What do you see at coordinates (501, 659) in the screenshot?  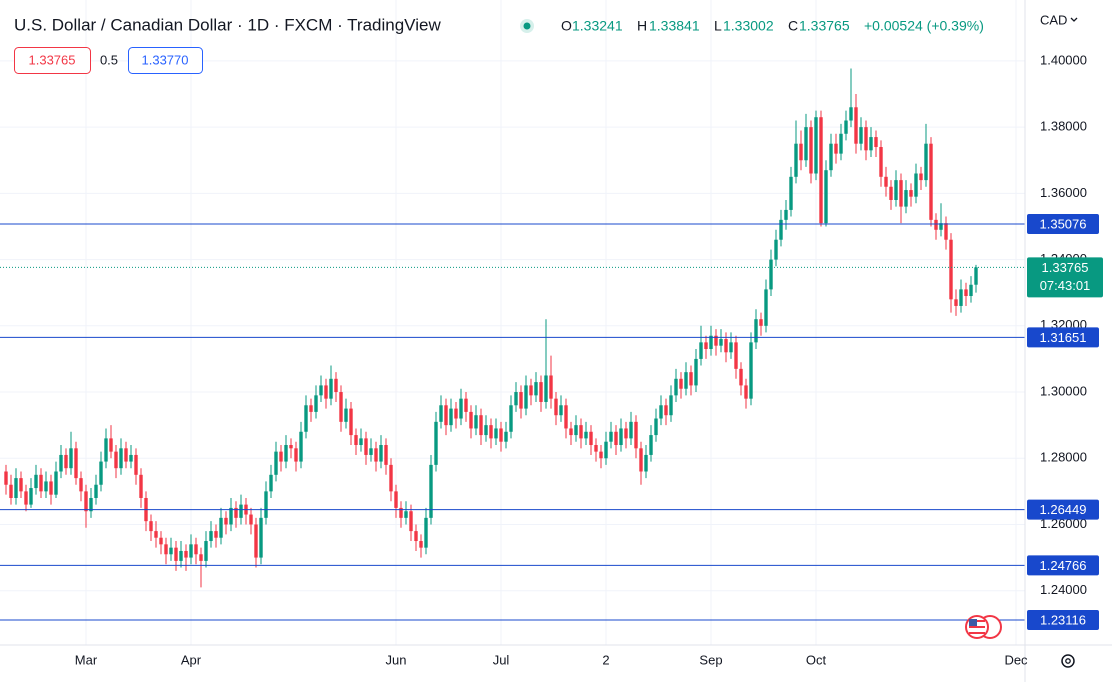 I see `x-tick-label: Jul` at bounding box center [501, 659].